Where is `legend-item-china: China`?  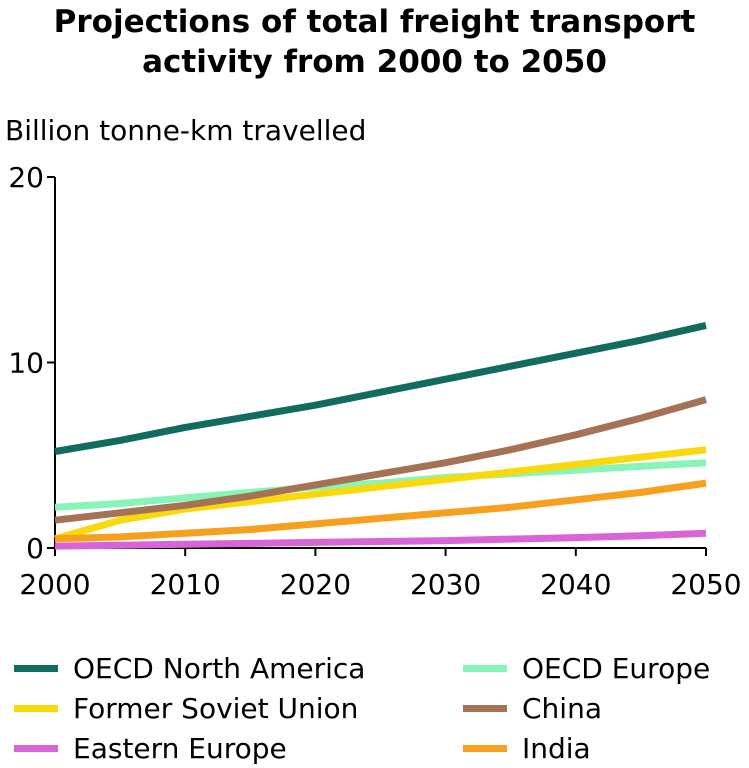 legend-item-china: China is located at coordinates (532, 708).